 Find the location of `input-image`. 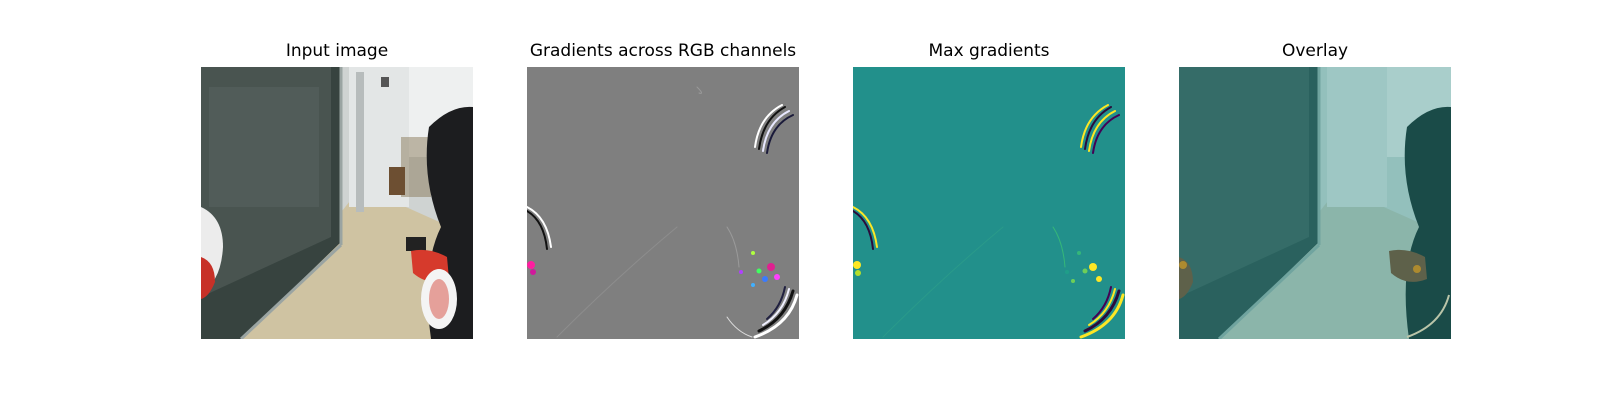

input-image is located at coordinates (337, 203).